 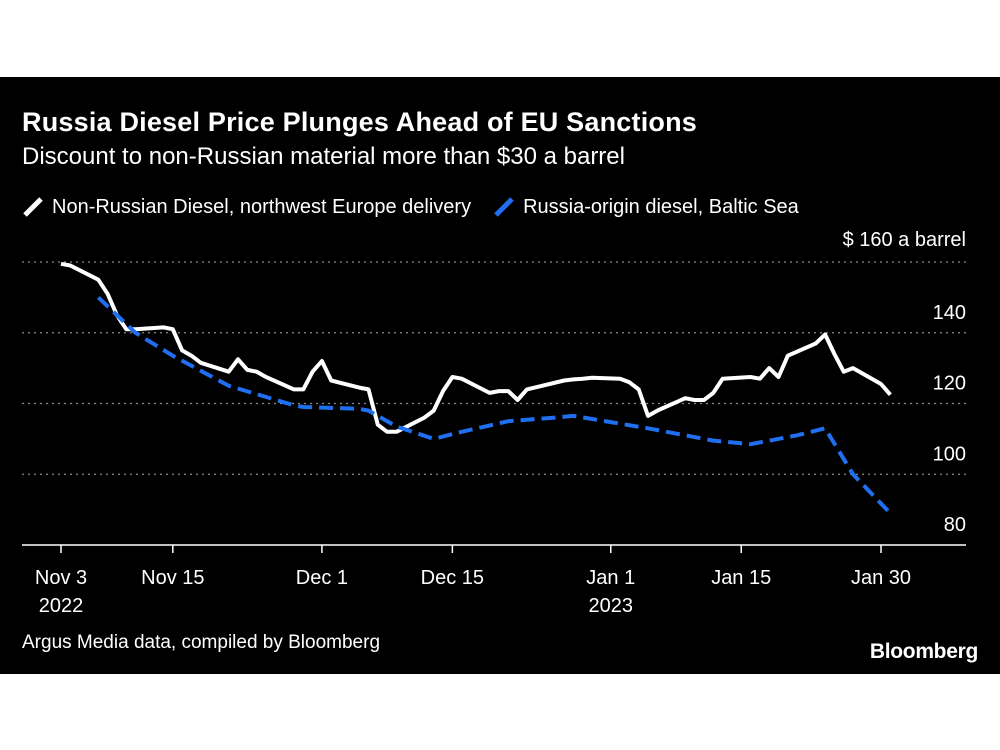 I want to click on x-tick-sublabel: 2022, so click(x=61, y=606).